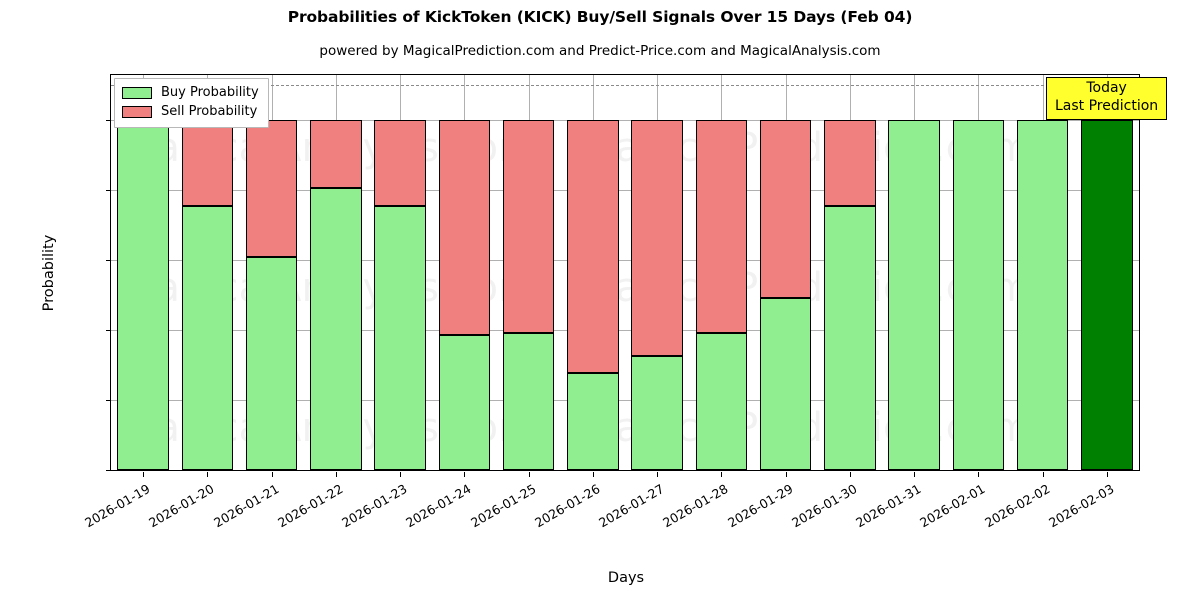 This screenshot has width=1200, height=600. I want to click on x-tick-label: 2026-01-29, so click(760, 506).